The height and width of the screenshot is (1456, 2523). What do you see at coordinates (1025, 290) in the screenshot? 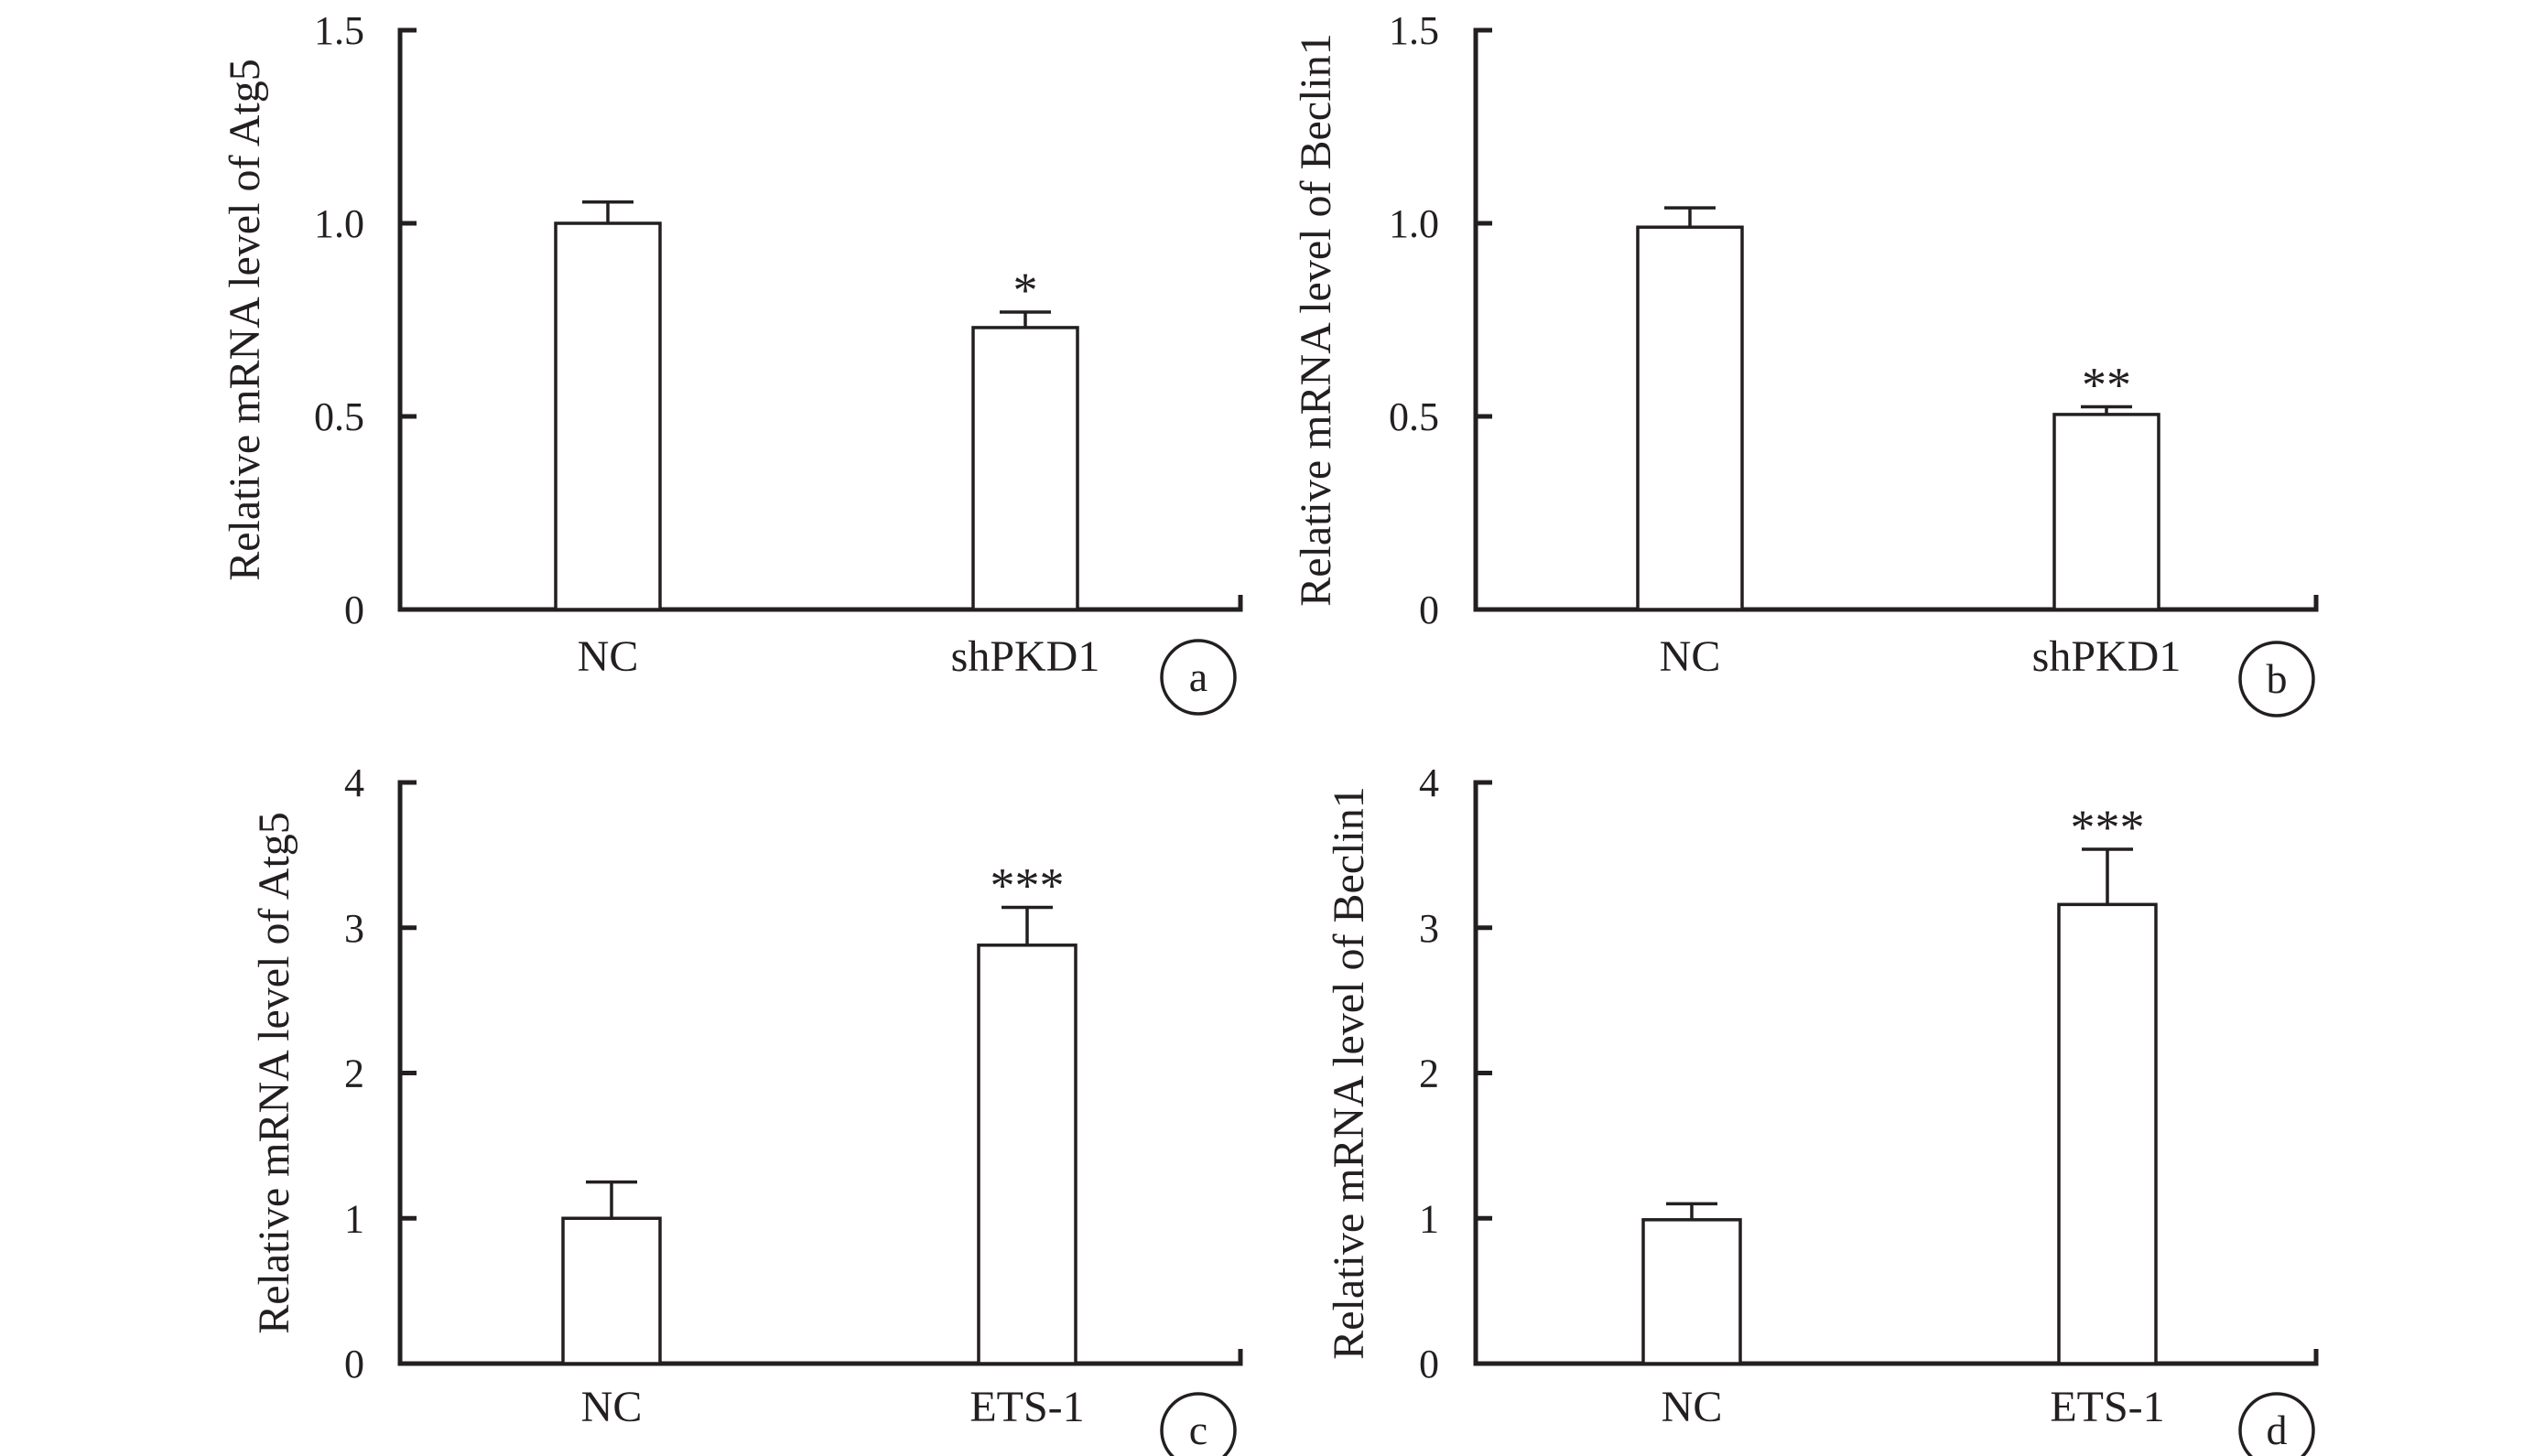
I see `significance-marker: *` at bounding box center [1025, 290].